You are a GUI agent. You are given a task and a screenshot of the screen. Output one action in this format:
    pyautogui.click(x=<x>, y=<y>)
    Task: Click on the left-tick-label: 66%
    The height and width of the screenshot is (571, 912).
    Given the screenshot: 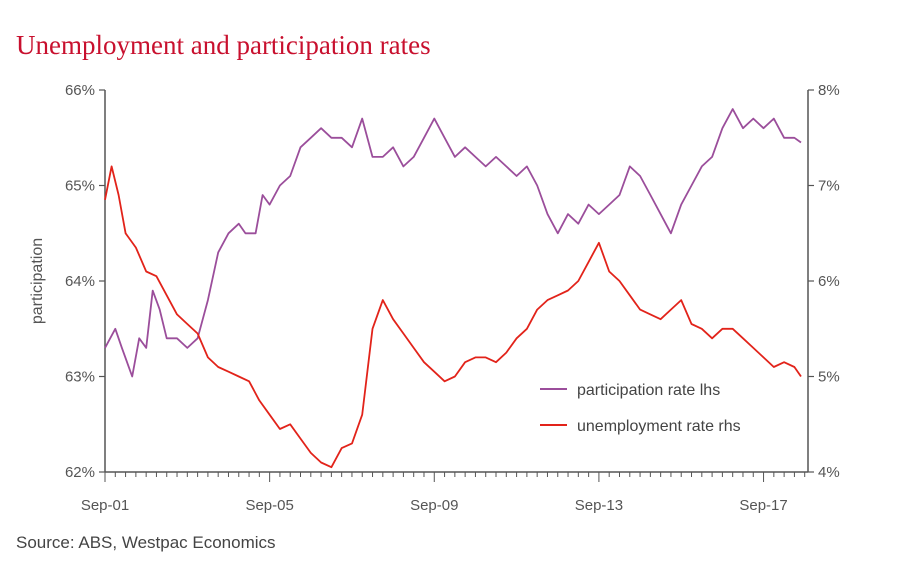 What is the action you would take?
    pyautogui.click(x=80, y=90)
    